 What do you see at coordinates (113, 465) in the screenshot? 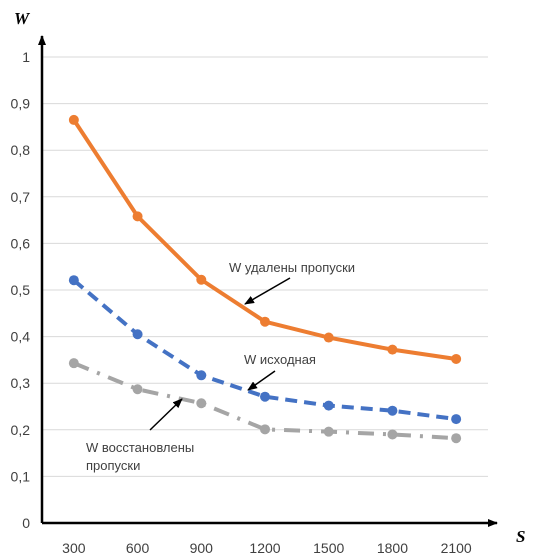
I see `annotation-line: пропуски` at bounding box center [113, 465].